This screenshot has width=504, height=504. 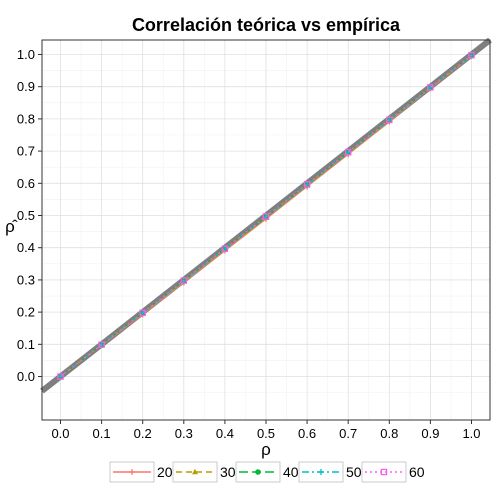 I want to click on y-tick-label: 0.0, so click(x=26, y=376).